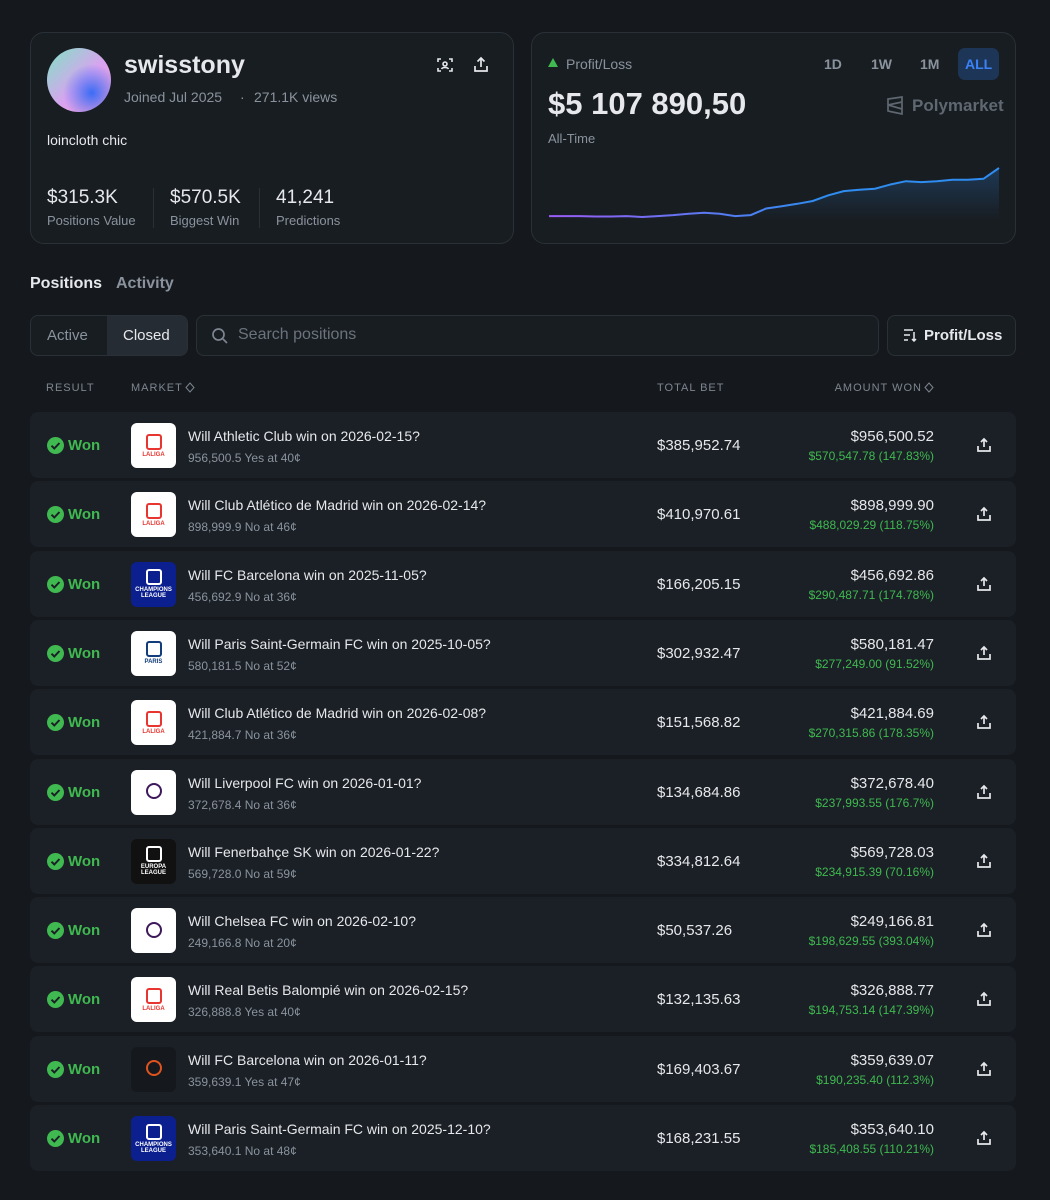 Image resolution: width=1050 pixels, height=1200 pixels. Describe the element at coordinates (66, 283) in the screenshot. I see `tab-positions: Positions` at that location.